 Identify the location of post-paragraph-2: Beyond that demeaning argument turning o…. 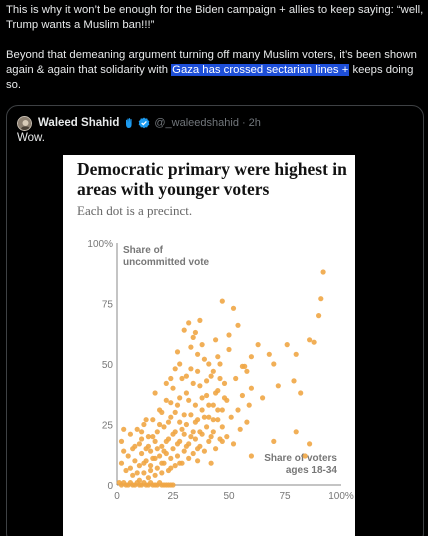
(215, 70).